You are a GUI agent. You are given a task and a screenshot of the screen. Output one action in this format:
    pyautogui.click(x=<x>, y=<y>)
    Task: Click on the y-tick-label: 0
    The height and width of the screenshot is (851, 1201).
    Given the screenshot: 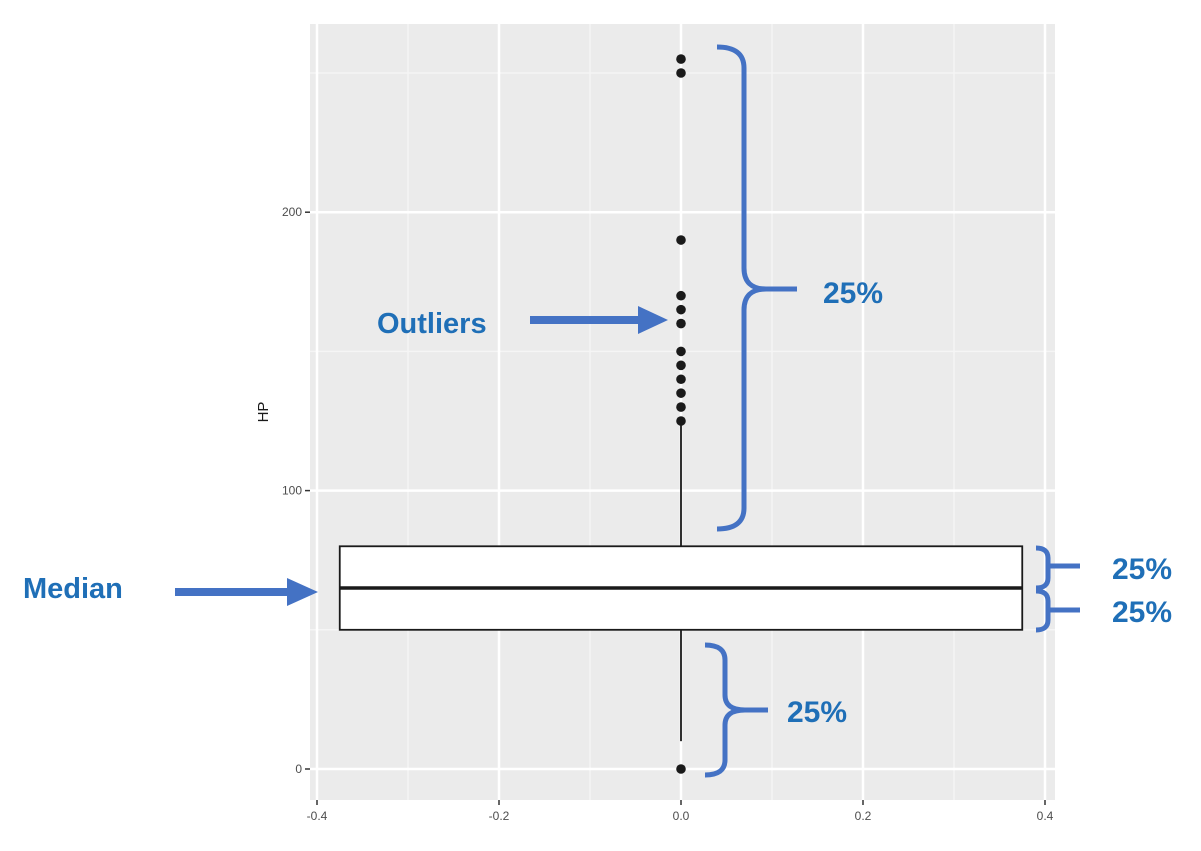 What is the action you would take?
    pyautogui.click(x=298, y=769)
    